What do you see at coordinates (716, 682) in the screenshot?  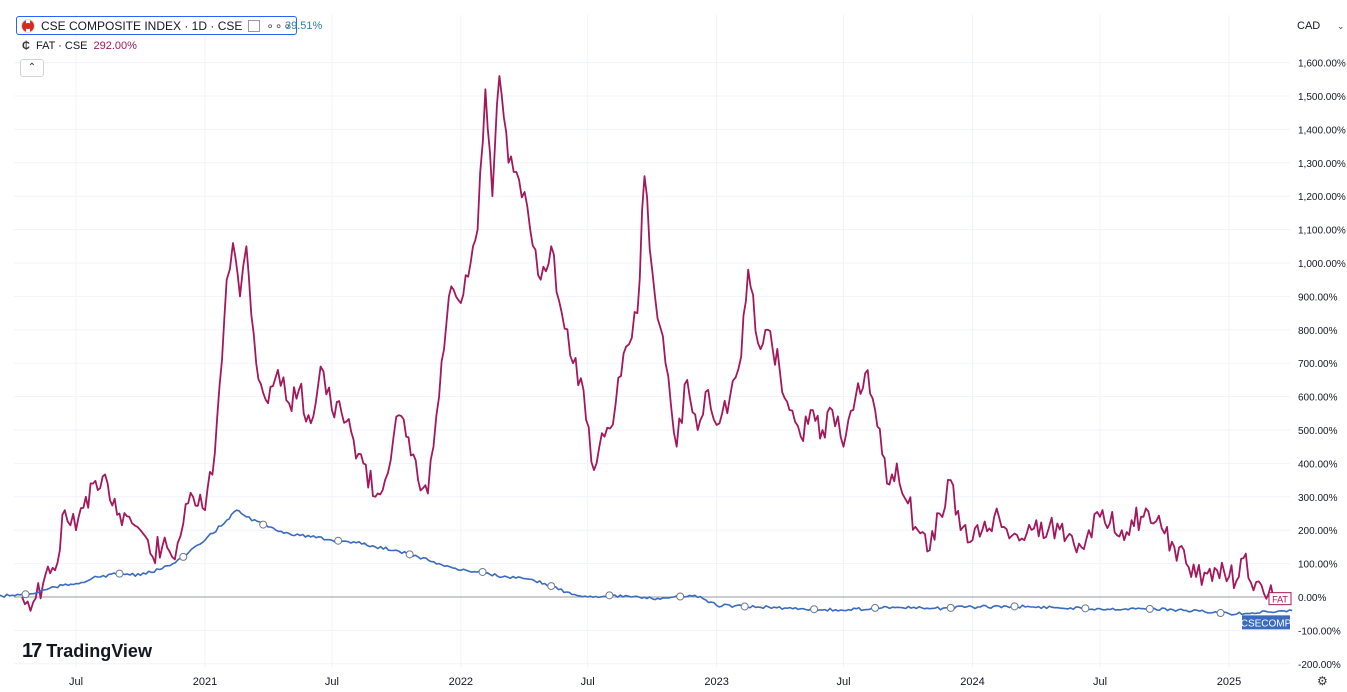 I see `x-tick-label: 2023` at bounding box center [716, 682].